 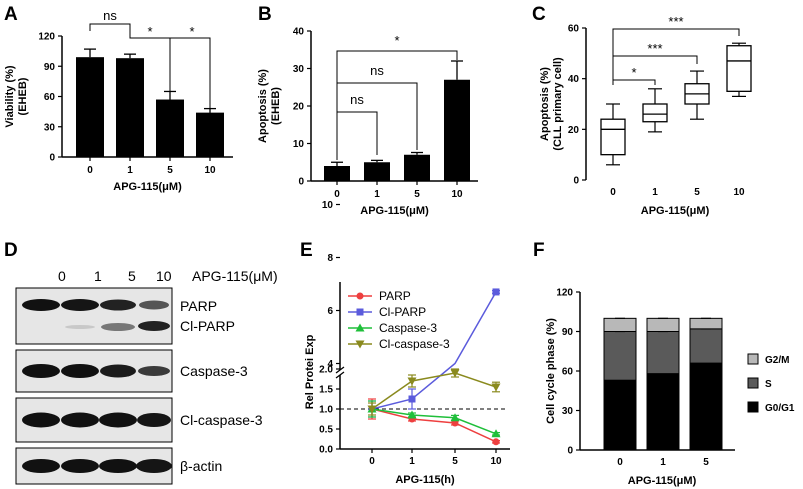 What do you see at coordinates (164, 276) in the screenshot?
I see `lane-label: 10` at bounding box center [164, 276].